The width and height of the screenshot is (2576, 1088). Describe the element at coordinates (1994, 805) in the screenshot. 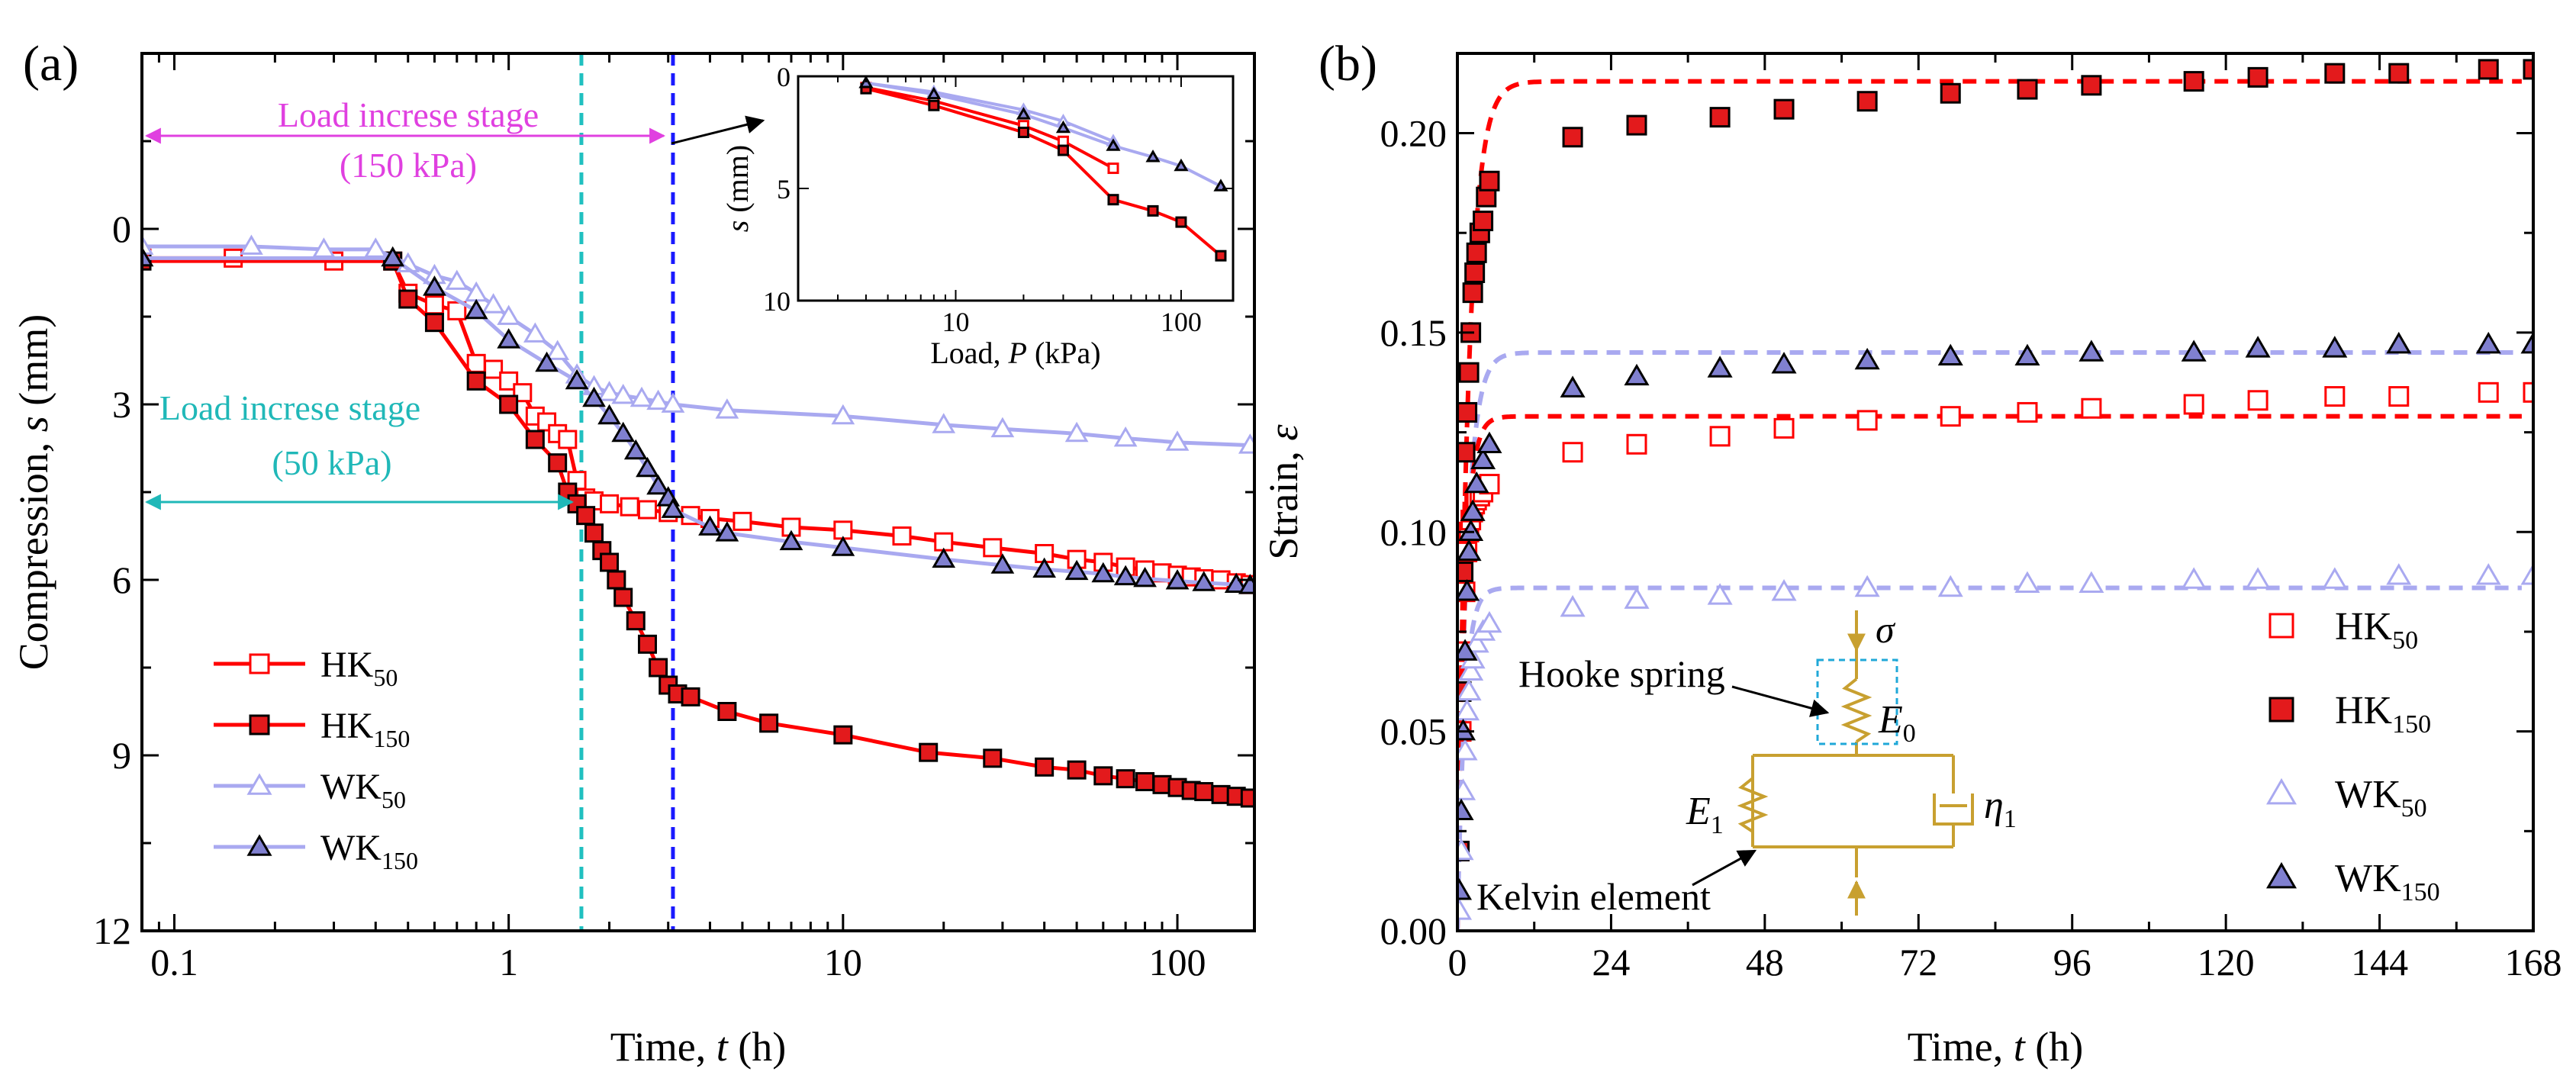

I see `eta-symbol: η` at that location.